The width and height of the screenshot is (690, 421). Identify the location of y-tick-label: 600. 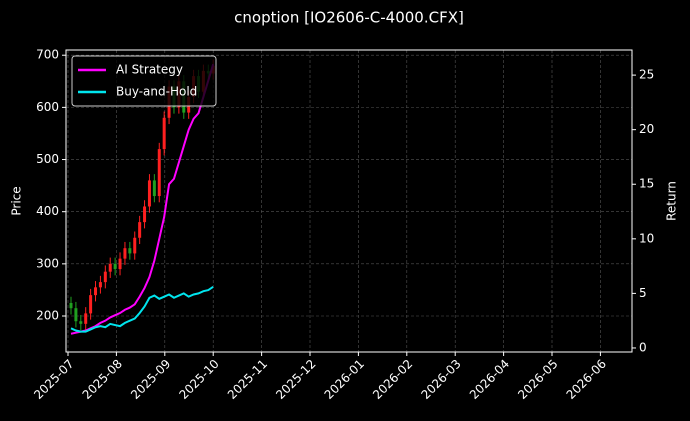
(47, 107).